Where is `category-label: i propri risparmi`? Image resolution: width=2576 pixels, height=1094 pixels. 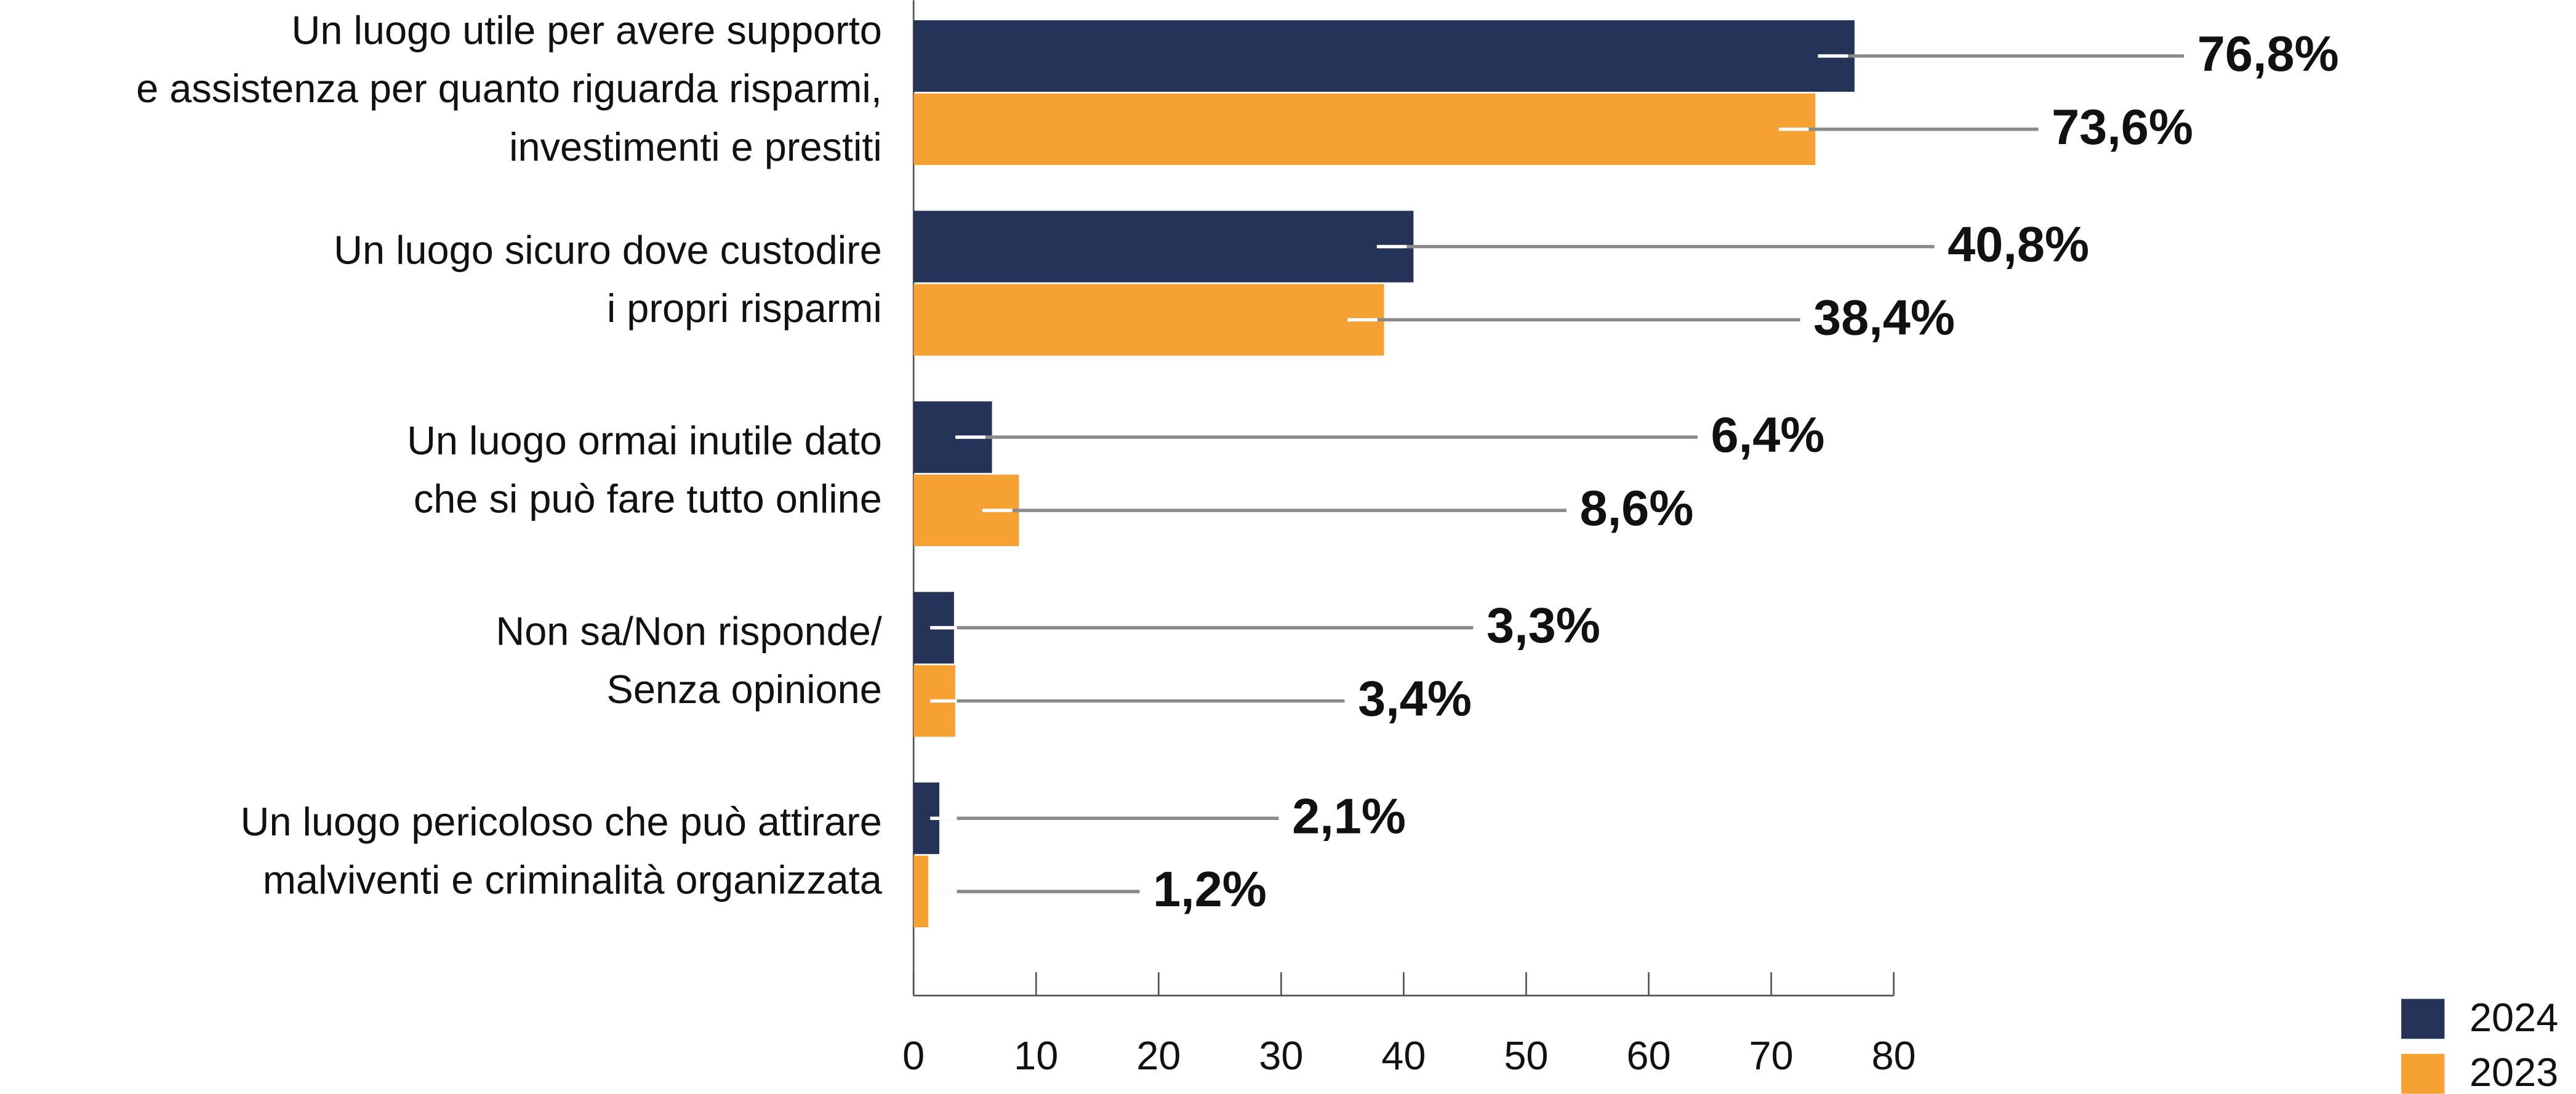
category-label: i propri risparmi is located at coordinates (745, 308).